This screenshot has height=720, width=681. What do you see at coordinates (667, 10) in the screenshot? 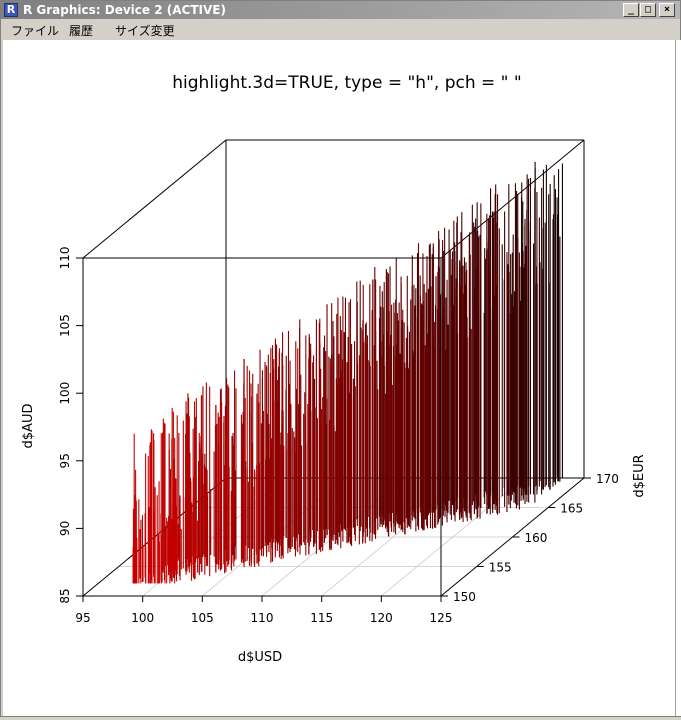
I see `close-button: ×` at bounding box center [667, 10].